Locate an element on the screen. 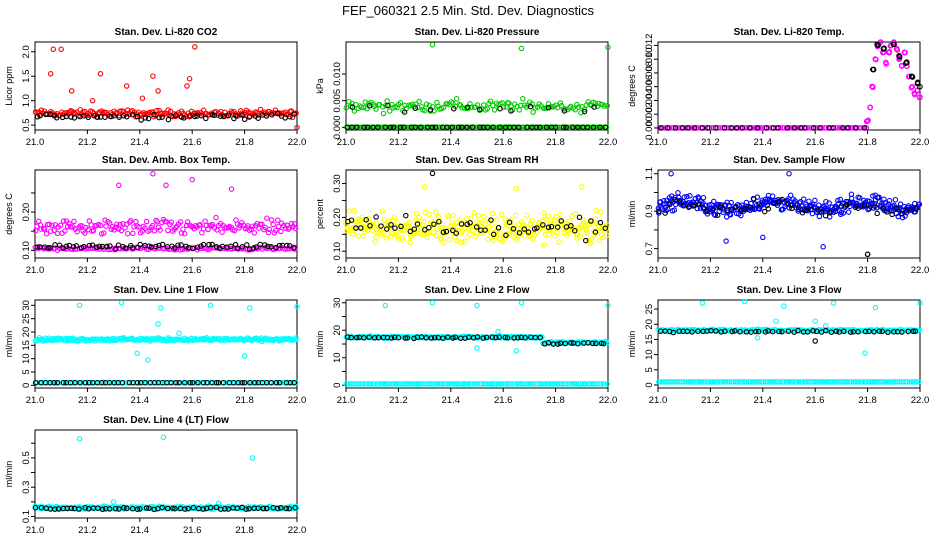 Image resolution: width=936 pixels, height=540 pixels. chart-title: Stan. Dev. Sample Flow is located at coordinates (789, 160).